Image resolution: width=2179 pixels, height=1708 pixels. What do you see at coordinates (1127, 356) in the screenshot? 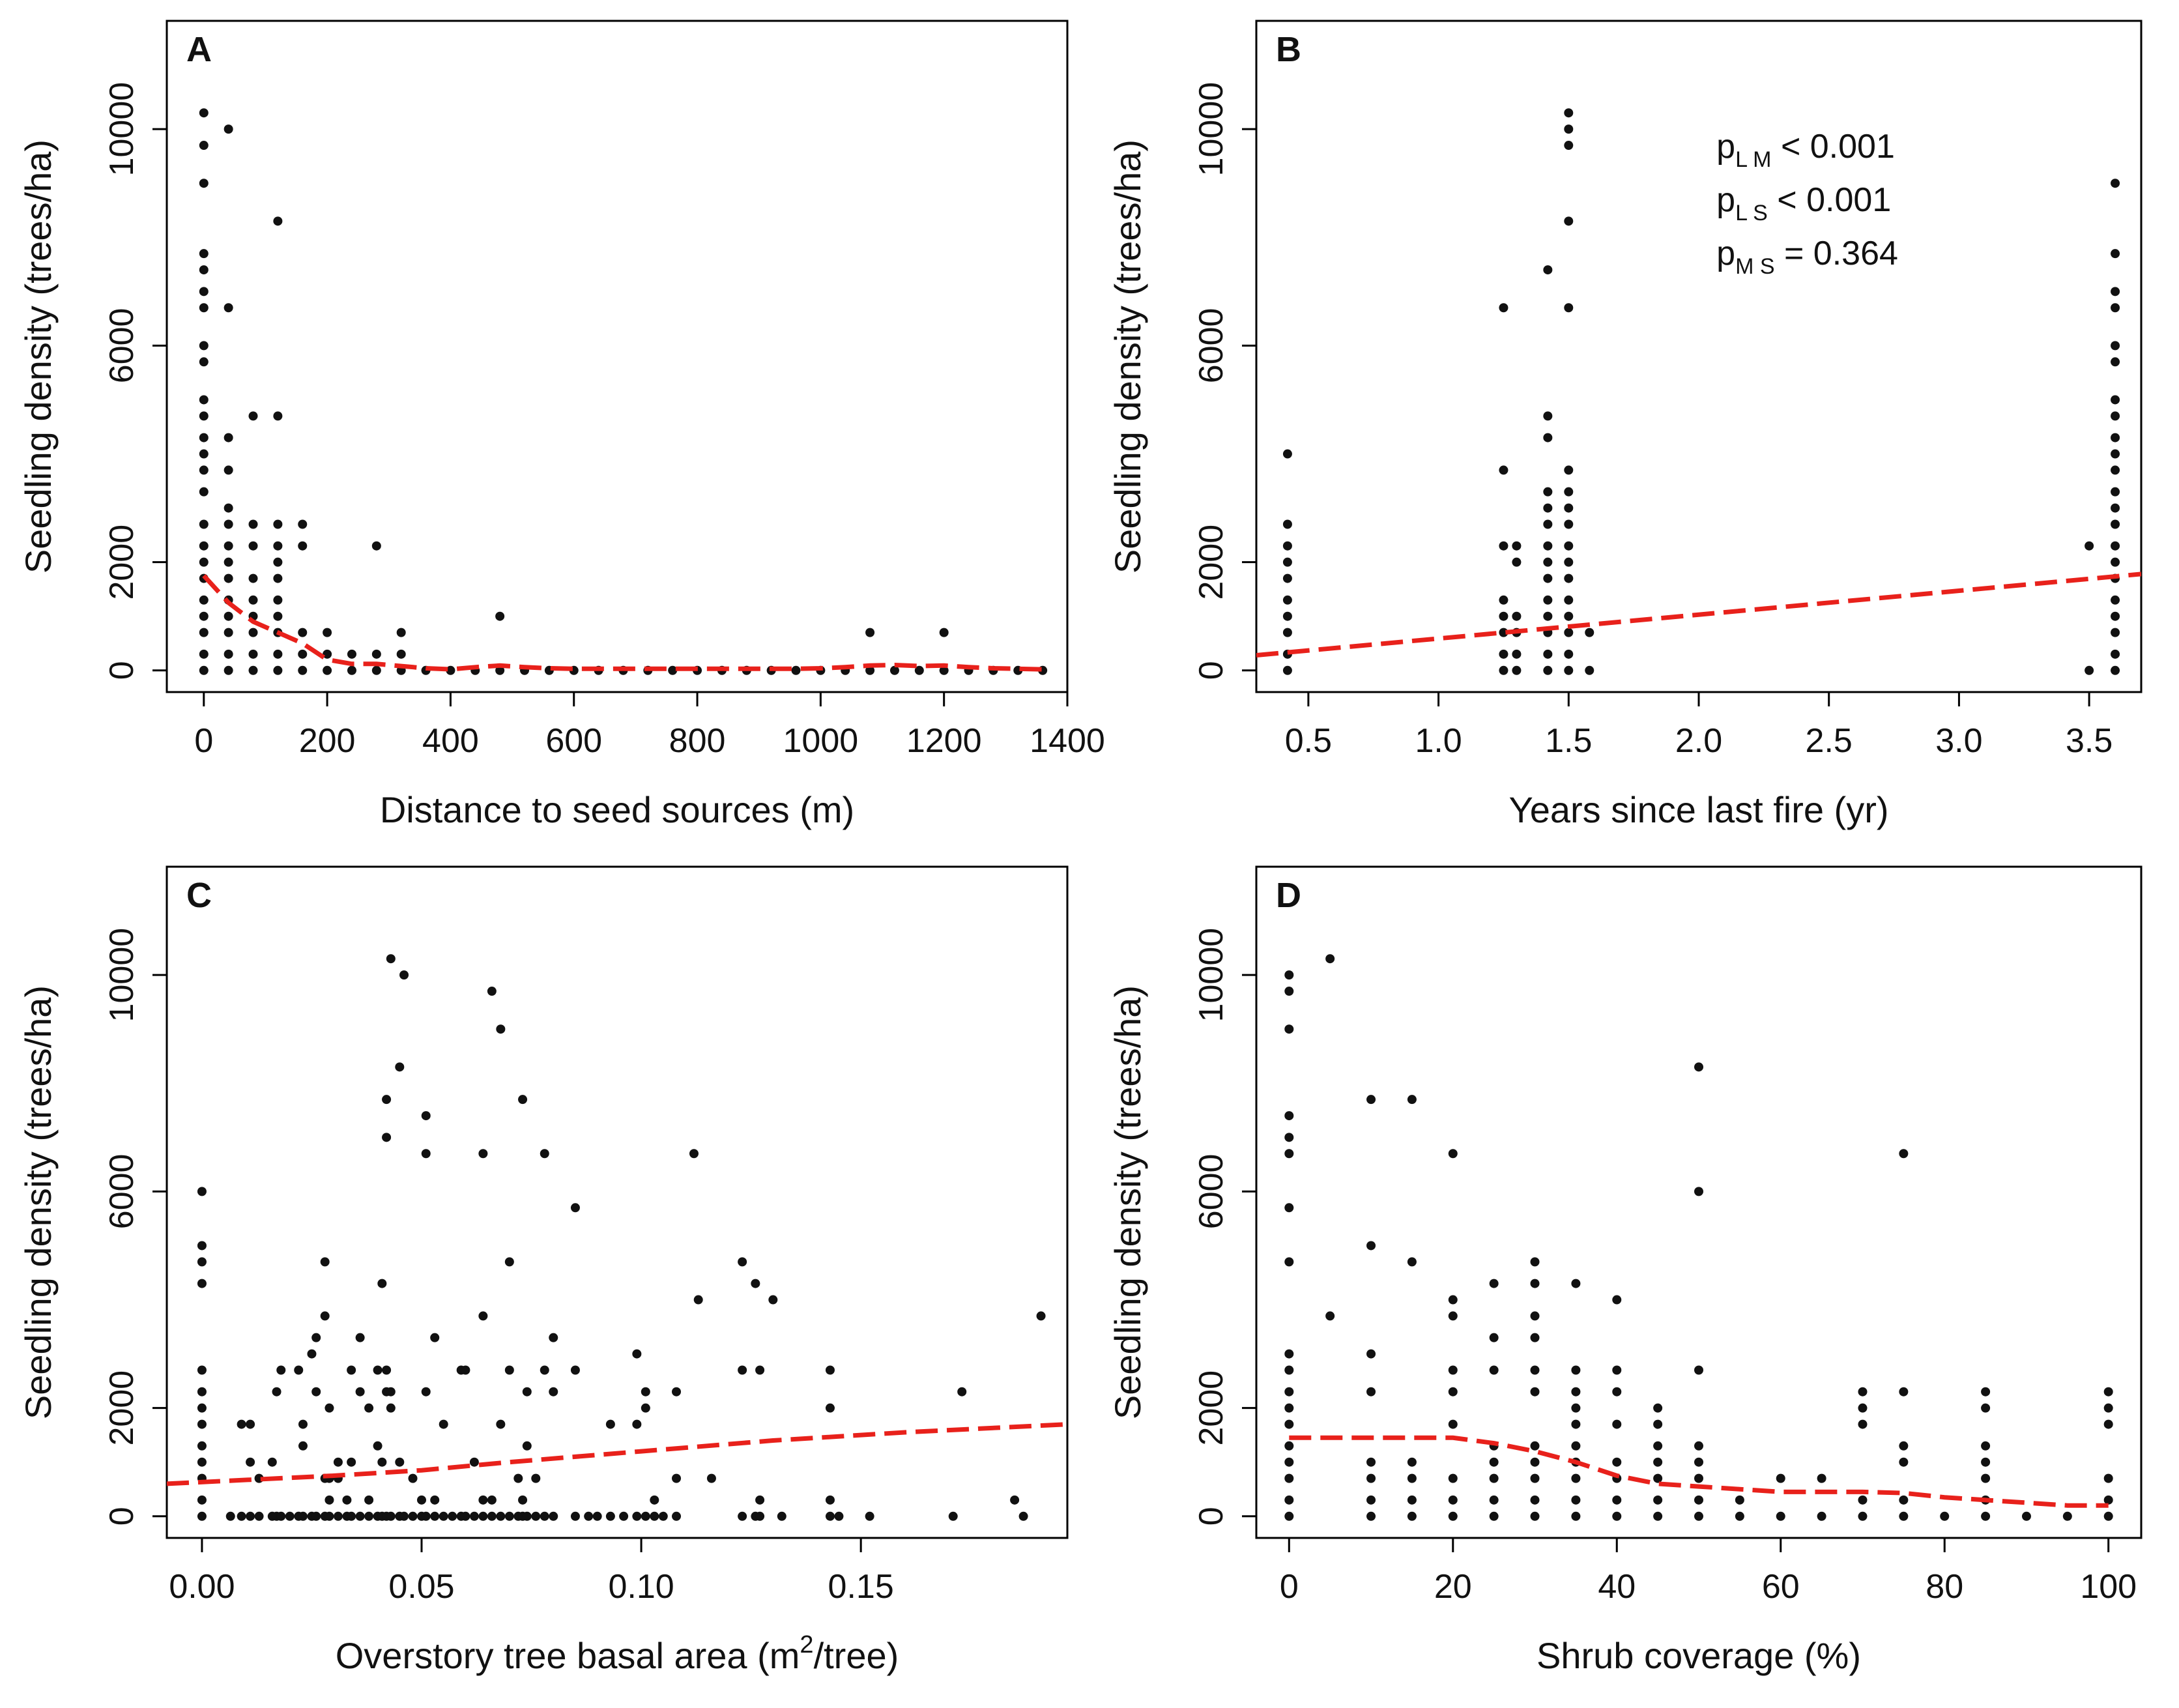
I see `y-axis-title: Seedling density (trees/ha)` at bounding box center [1127, 356].